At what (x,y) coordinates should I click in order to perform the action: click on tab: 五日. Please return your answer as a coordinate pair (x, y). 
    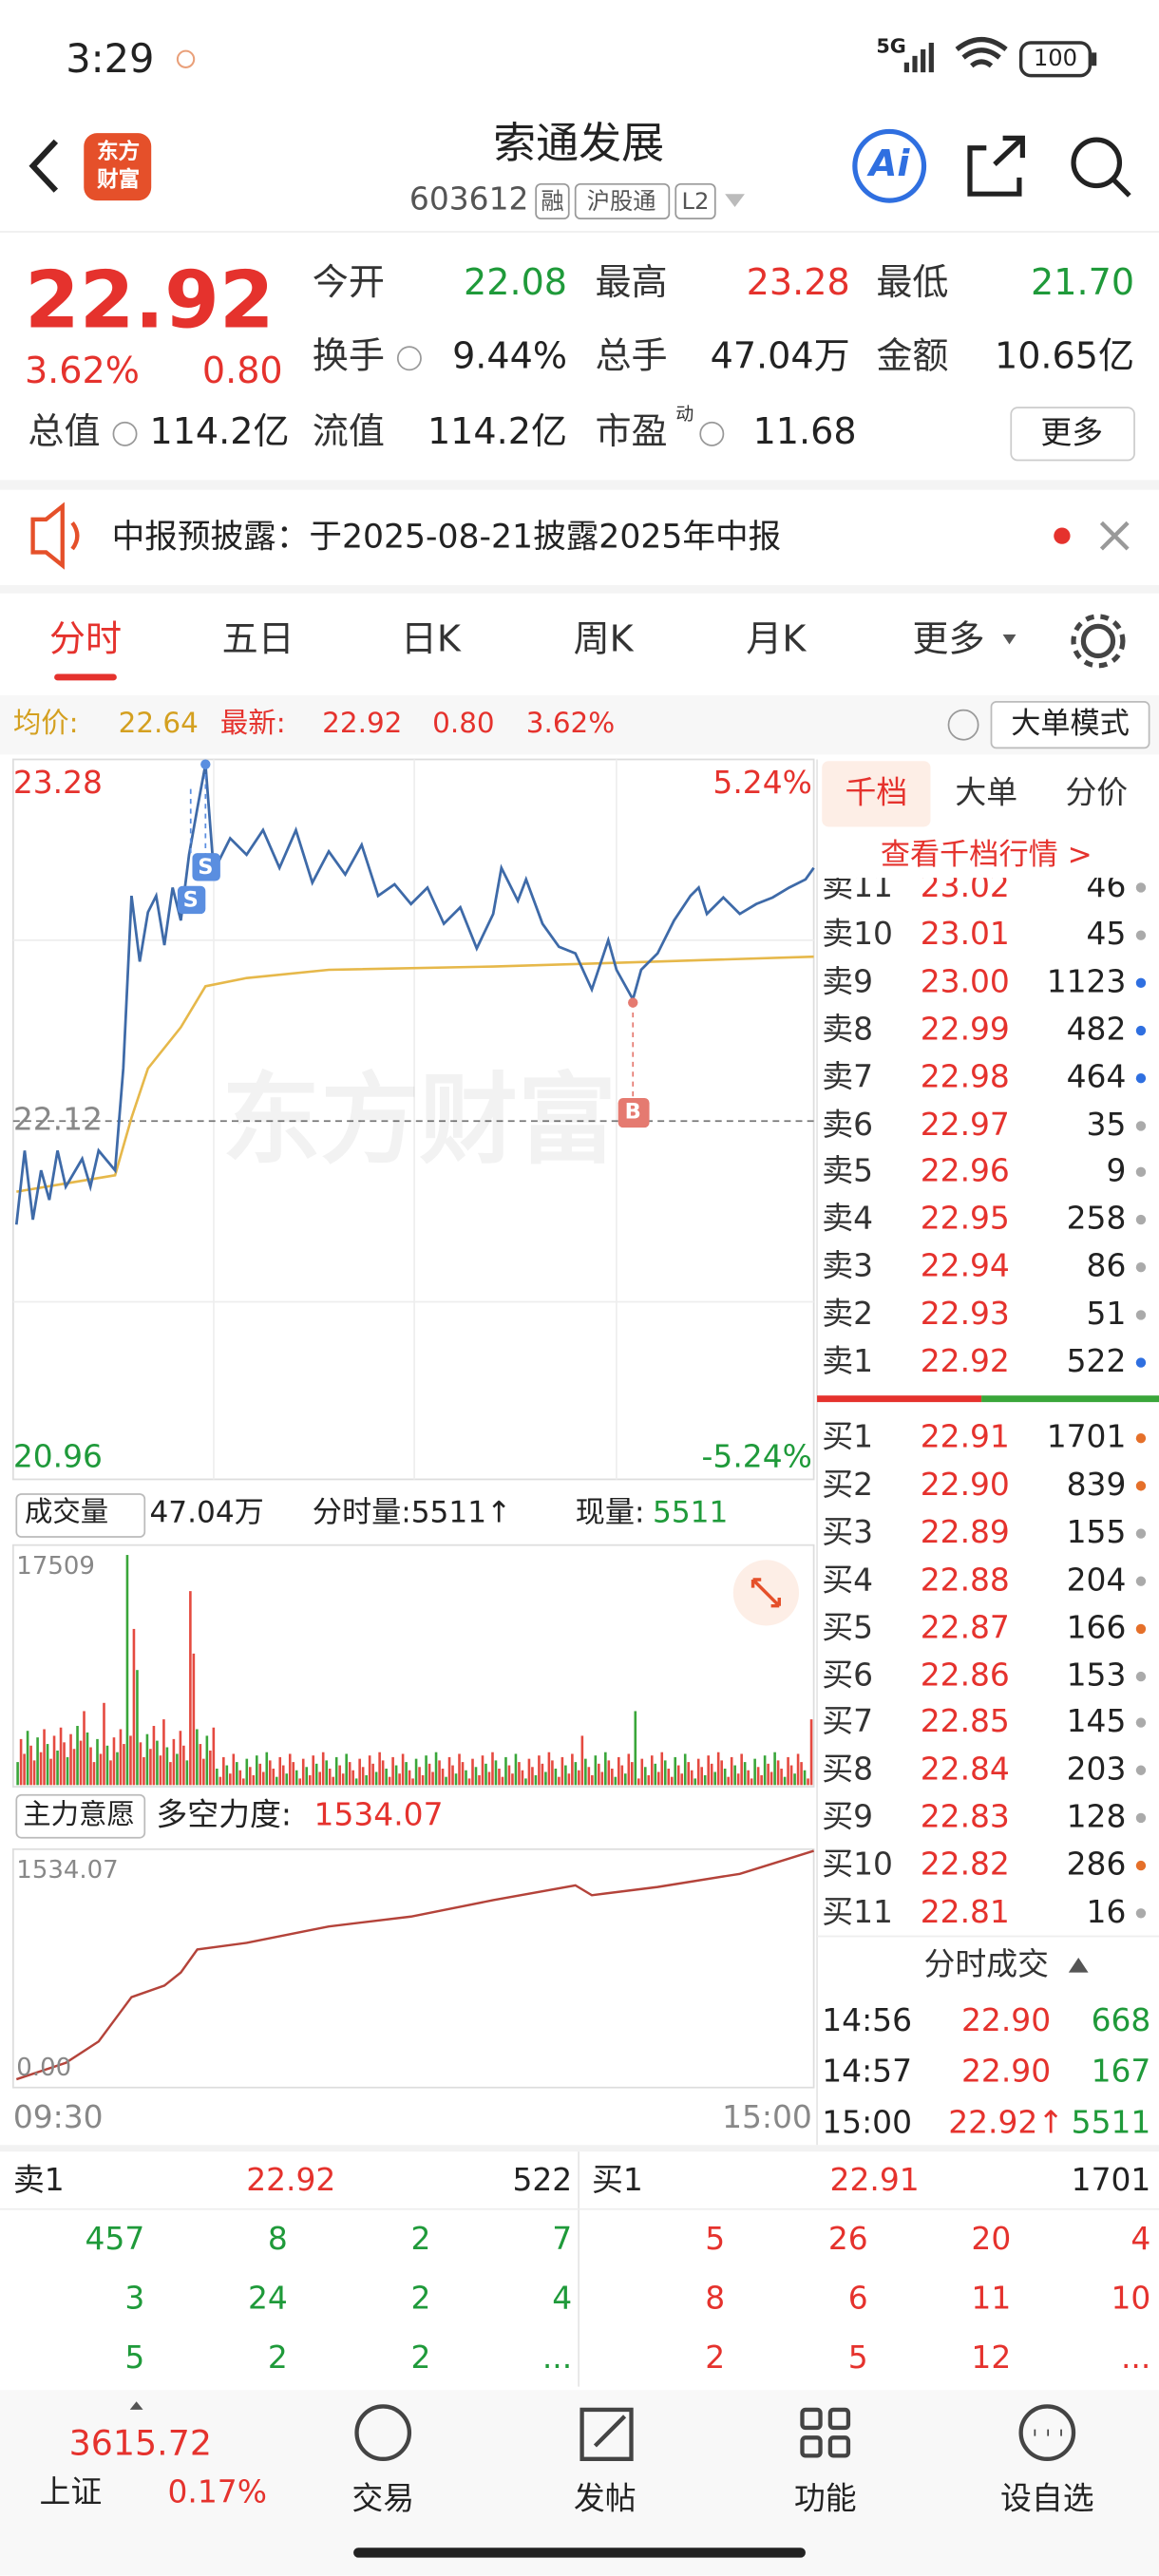
    Looking at the image, I should click on (257, 640).